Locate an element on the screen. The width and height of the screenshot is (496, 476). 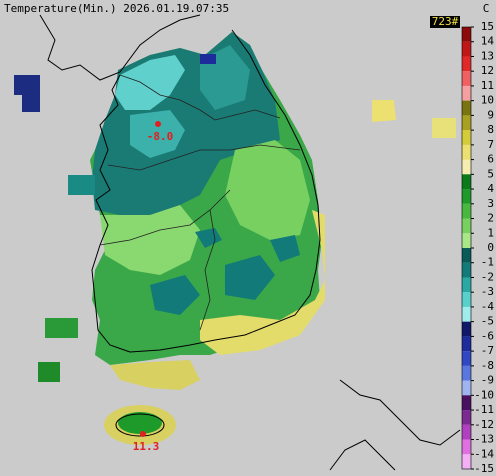
colorbar-label: -9 is located at coordinates (487, 380).